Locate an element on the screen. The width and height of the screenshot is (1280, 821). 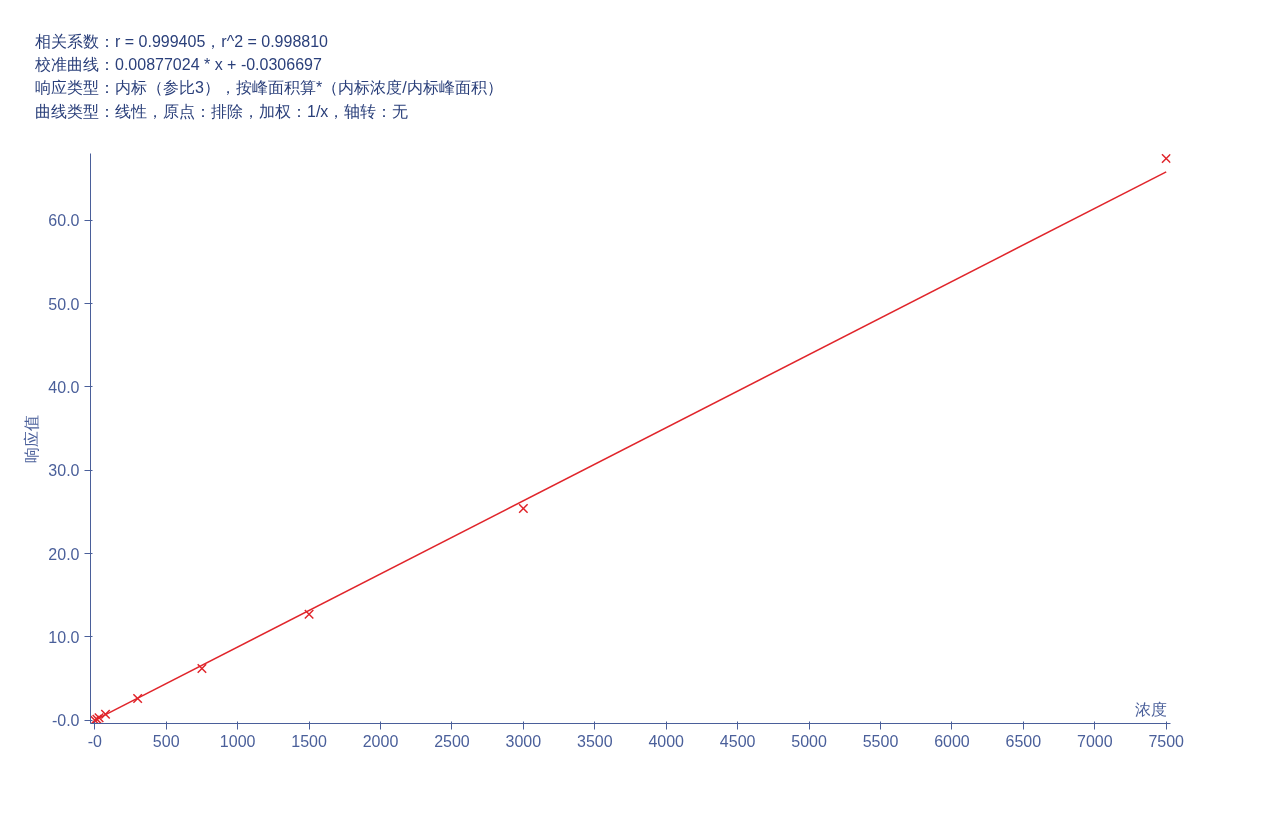
x-tick-label: -0 is located at coordinates (94, 741).